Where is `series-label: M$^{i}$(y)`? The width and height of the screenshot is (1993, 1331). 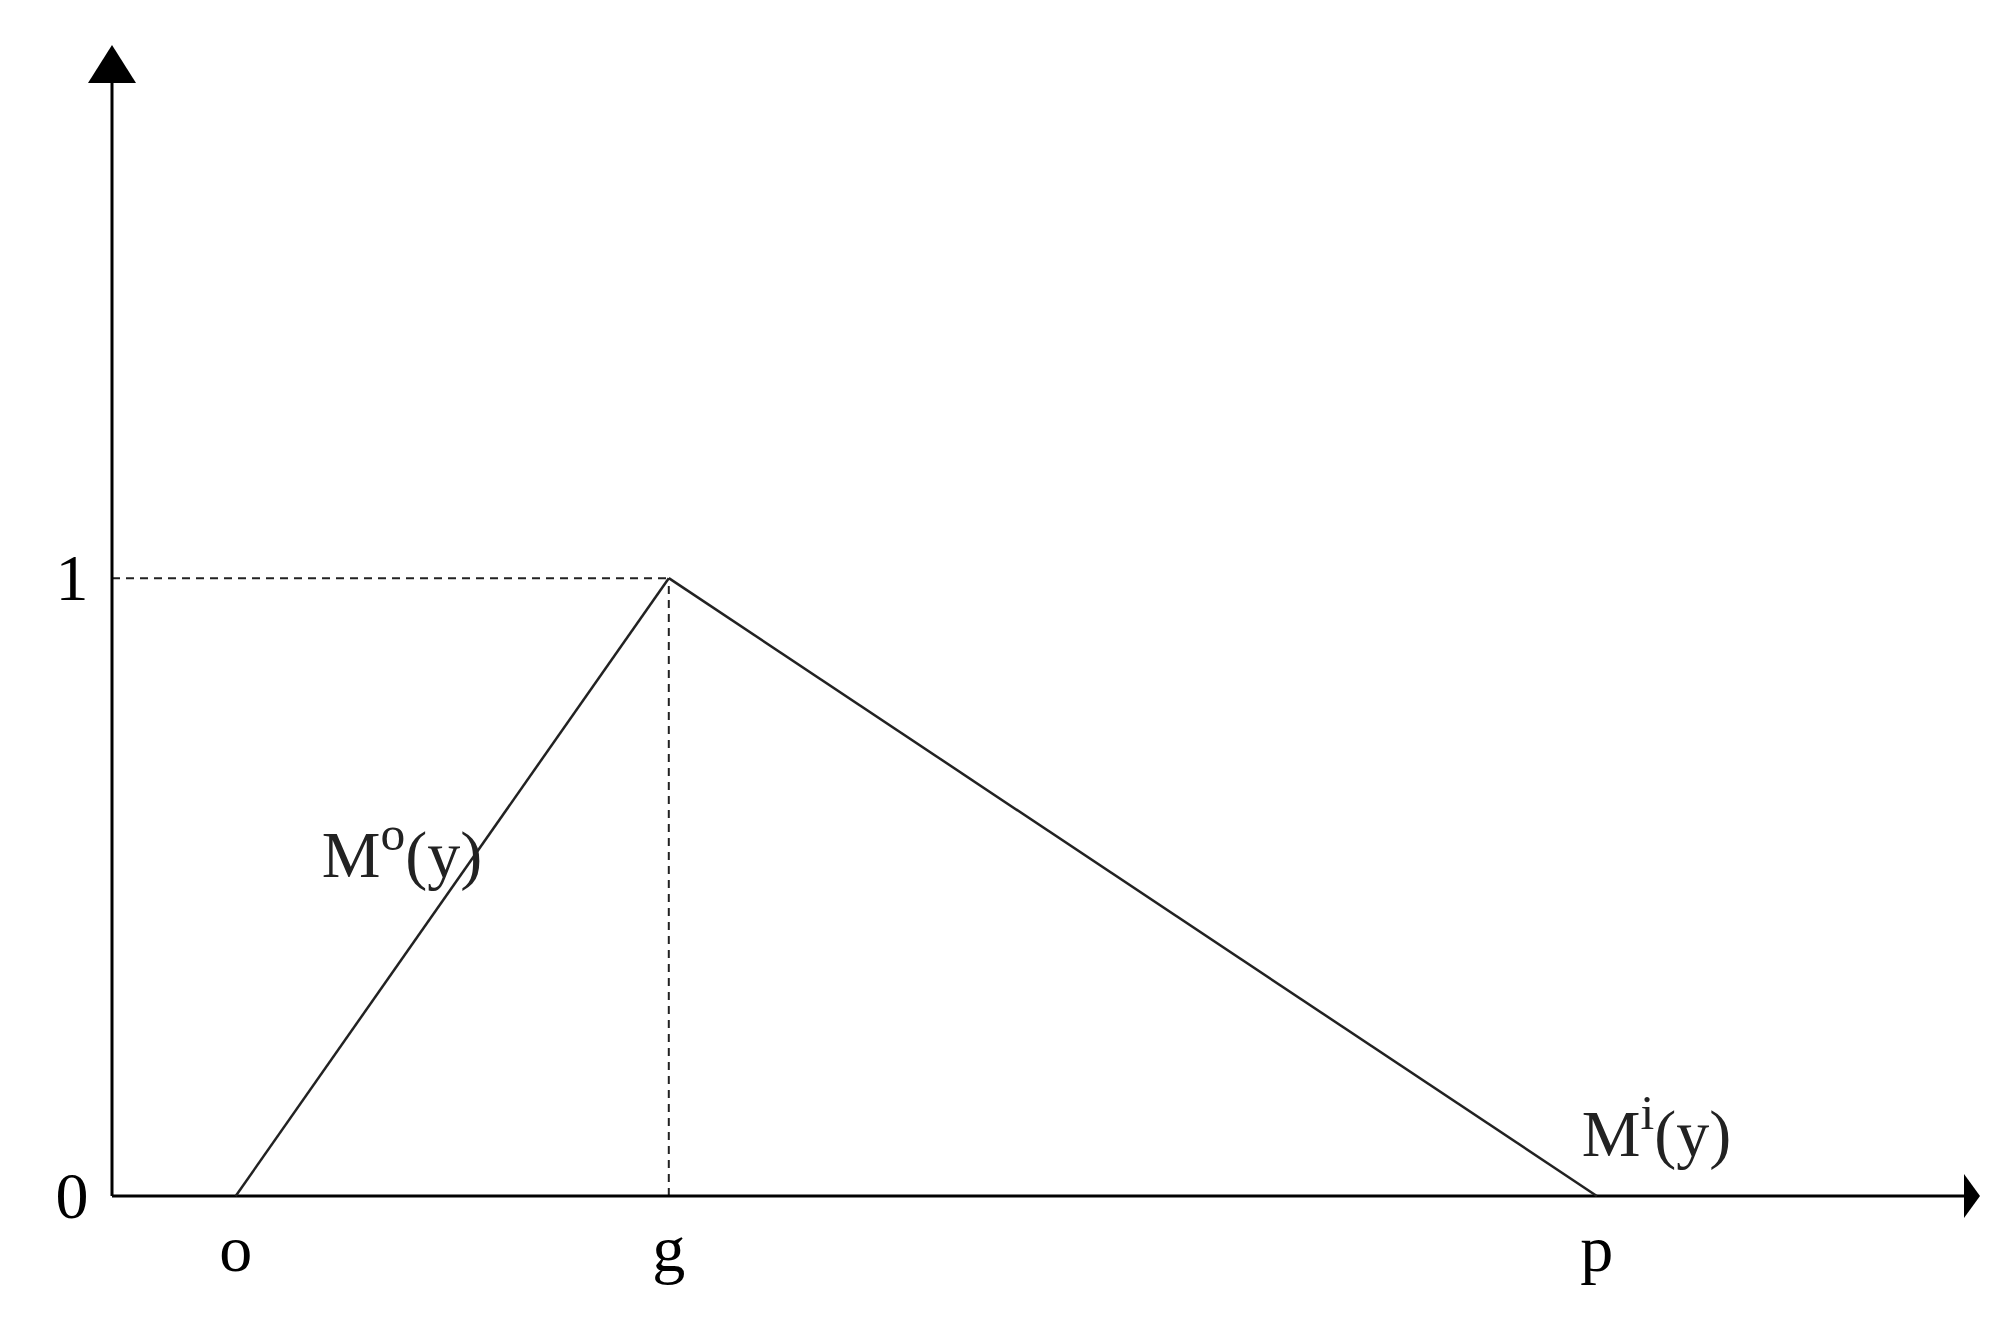
series-label: M$^{i}$(y) is located at coordinates (1656, 1127).